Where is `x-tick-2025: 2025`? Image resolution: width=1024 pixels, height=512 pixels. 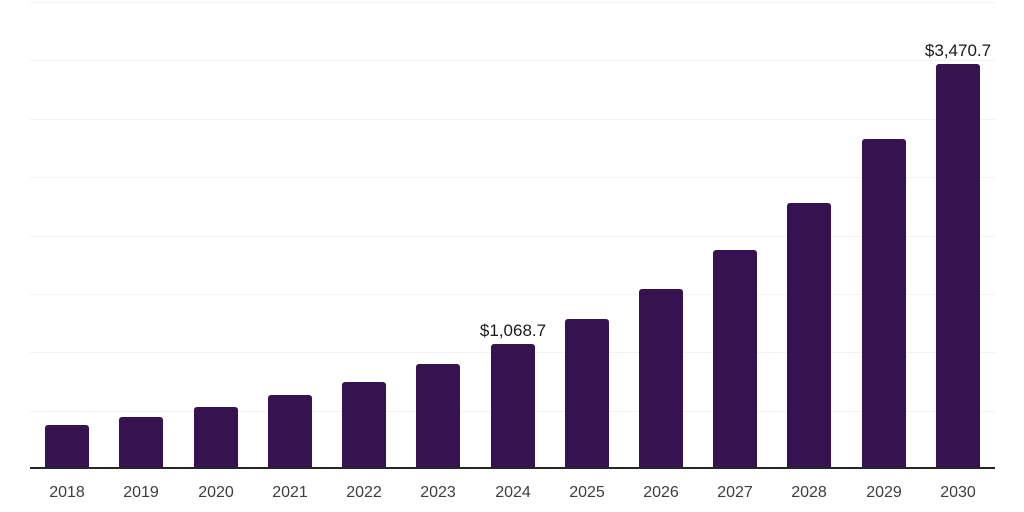 x-tick-2025: 2025 is located at coordinates (587, 492).